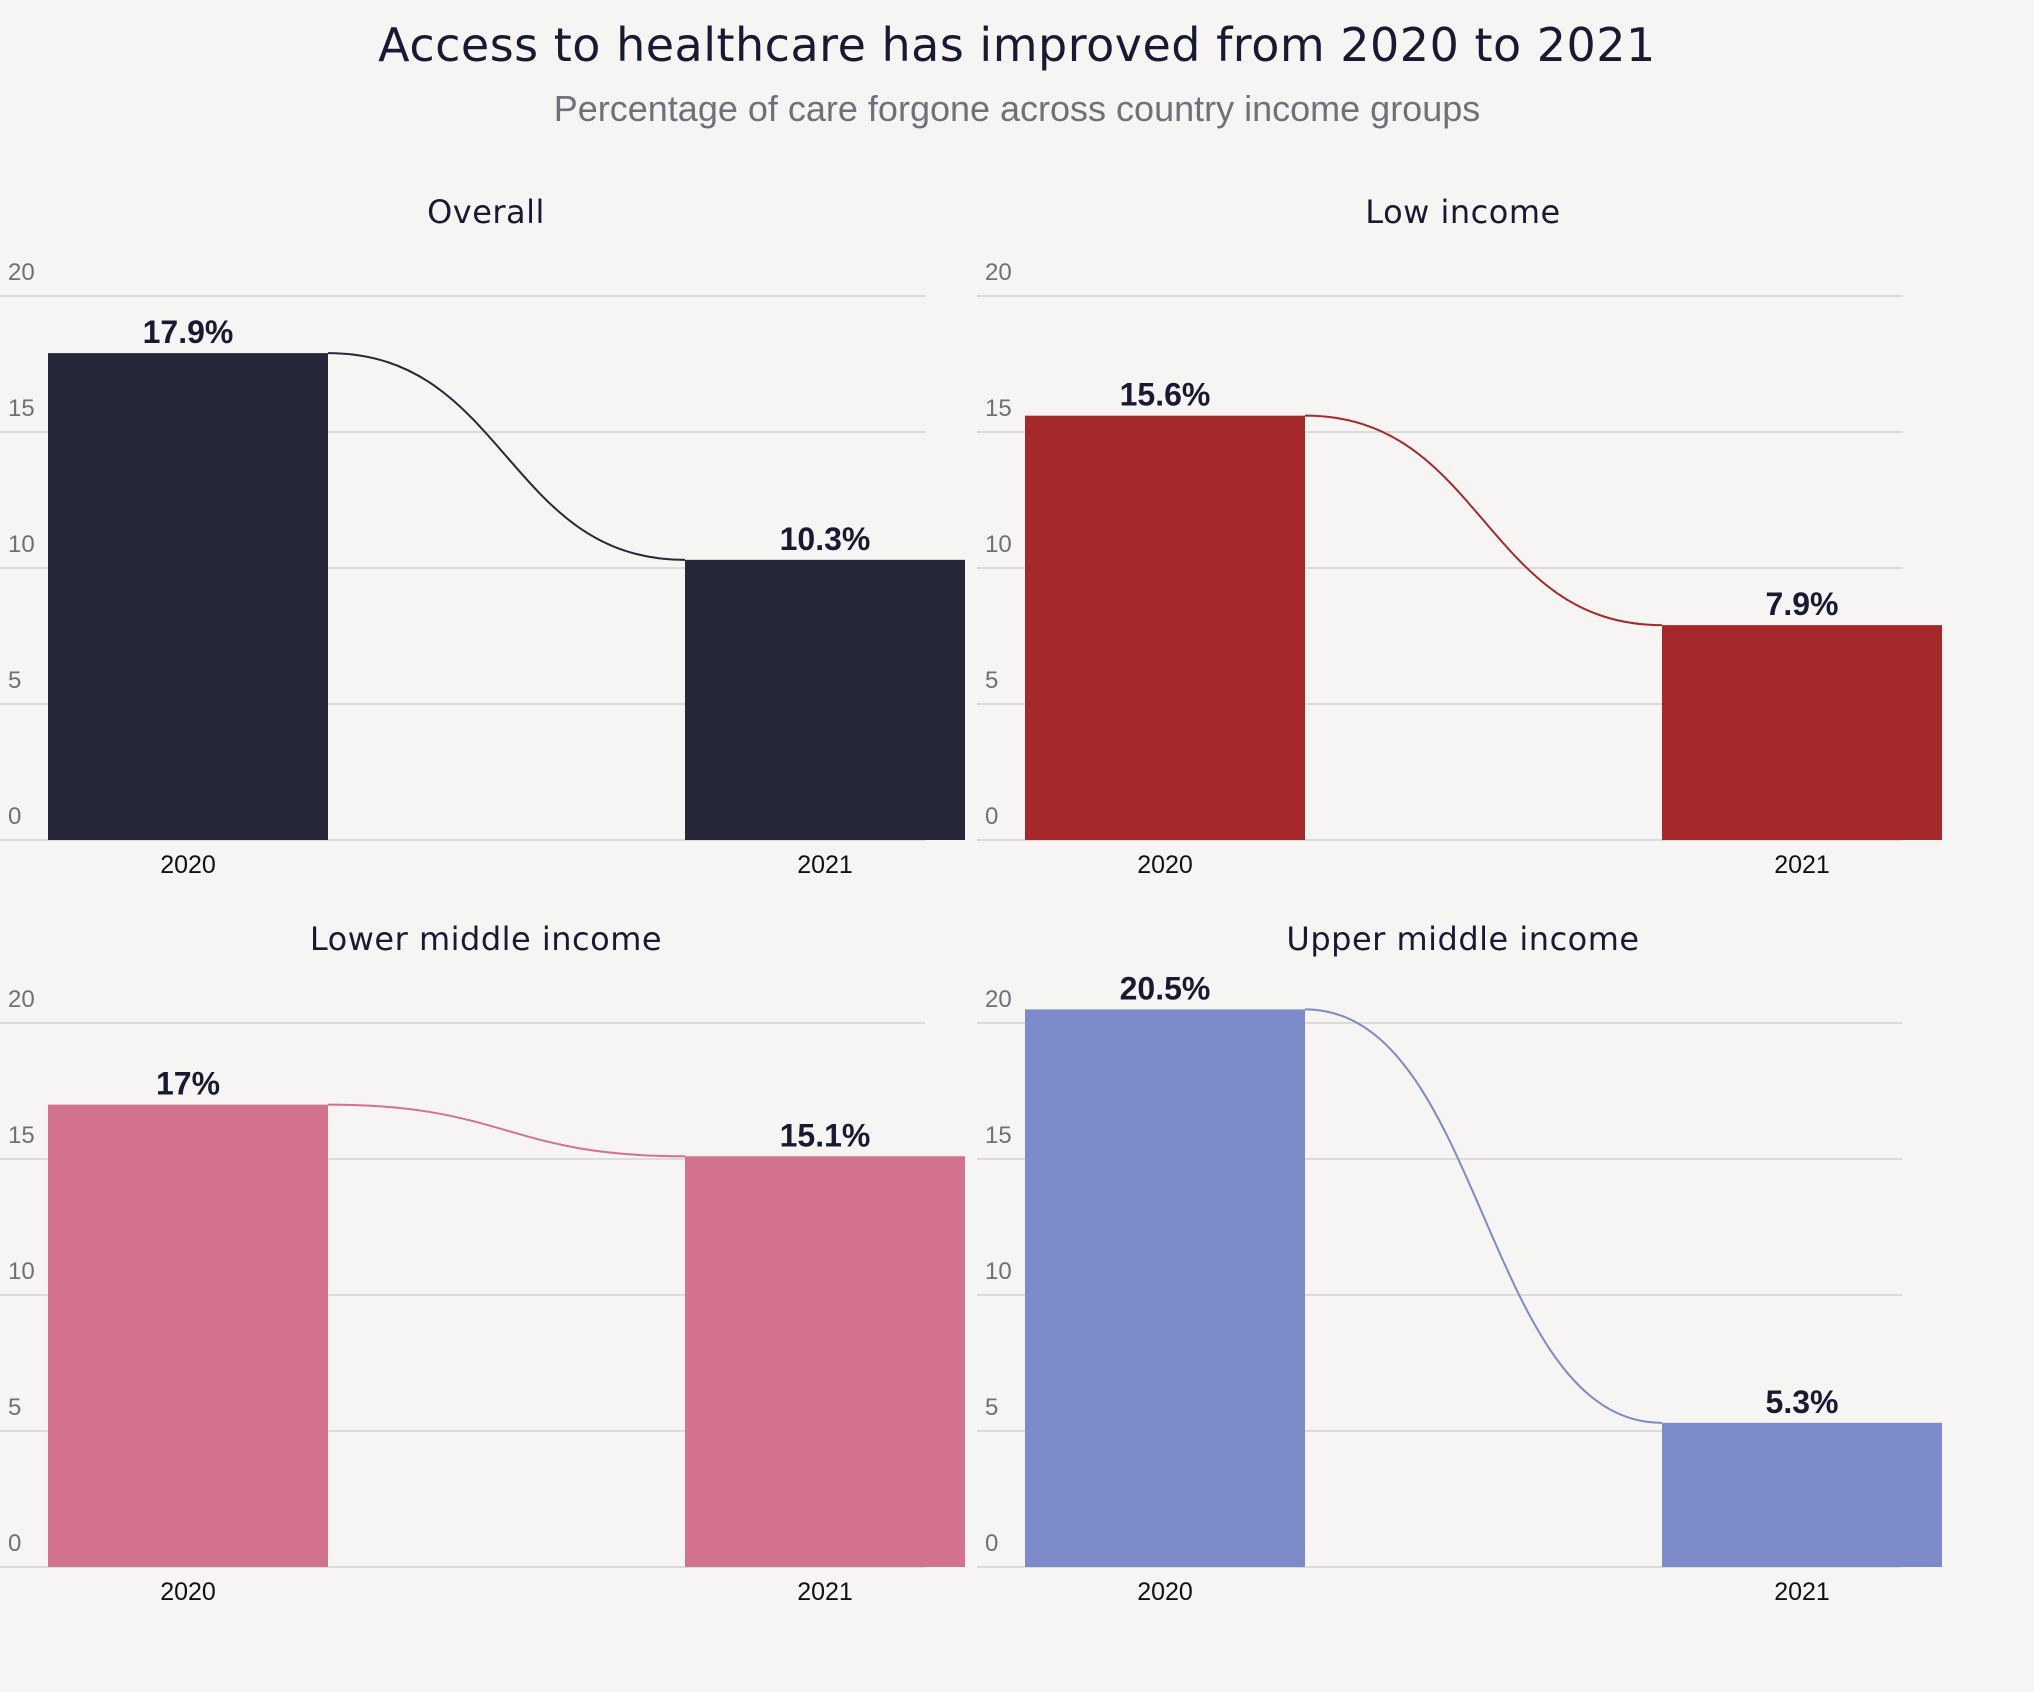 This screenshot has width=2034, height=1692. What do you see at coordinates (1802, 604) in the screenshot?
I see `value-label: 7.9%` at bounding box center [1802, 604].